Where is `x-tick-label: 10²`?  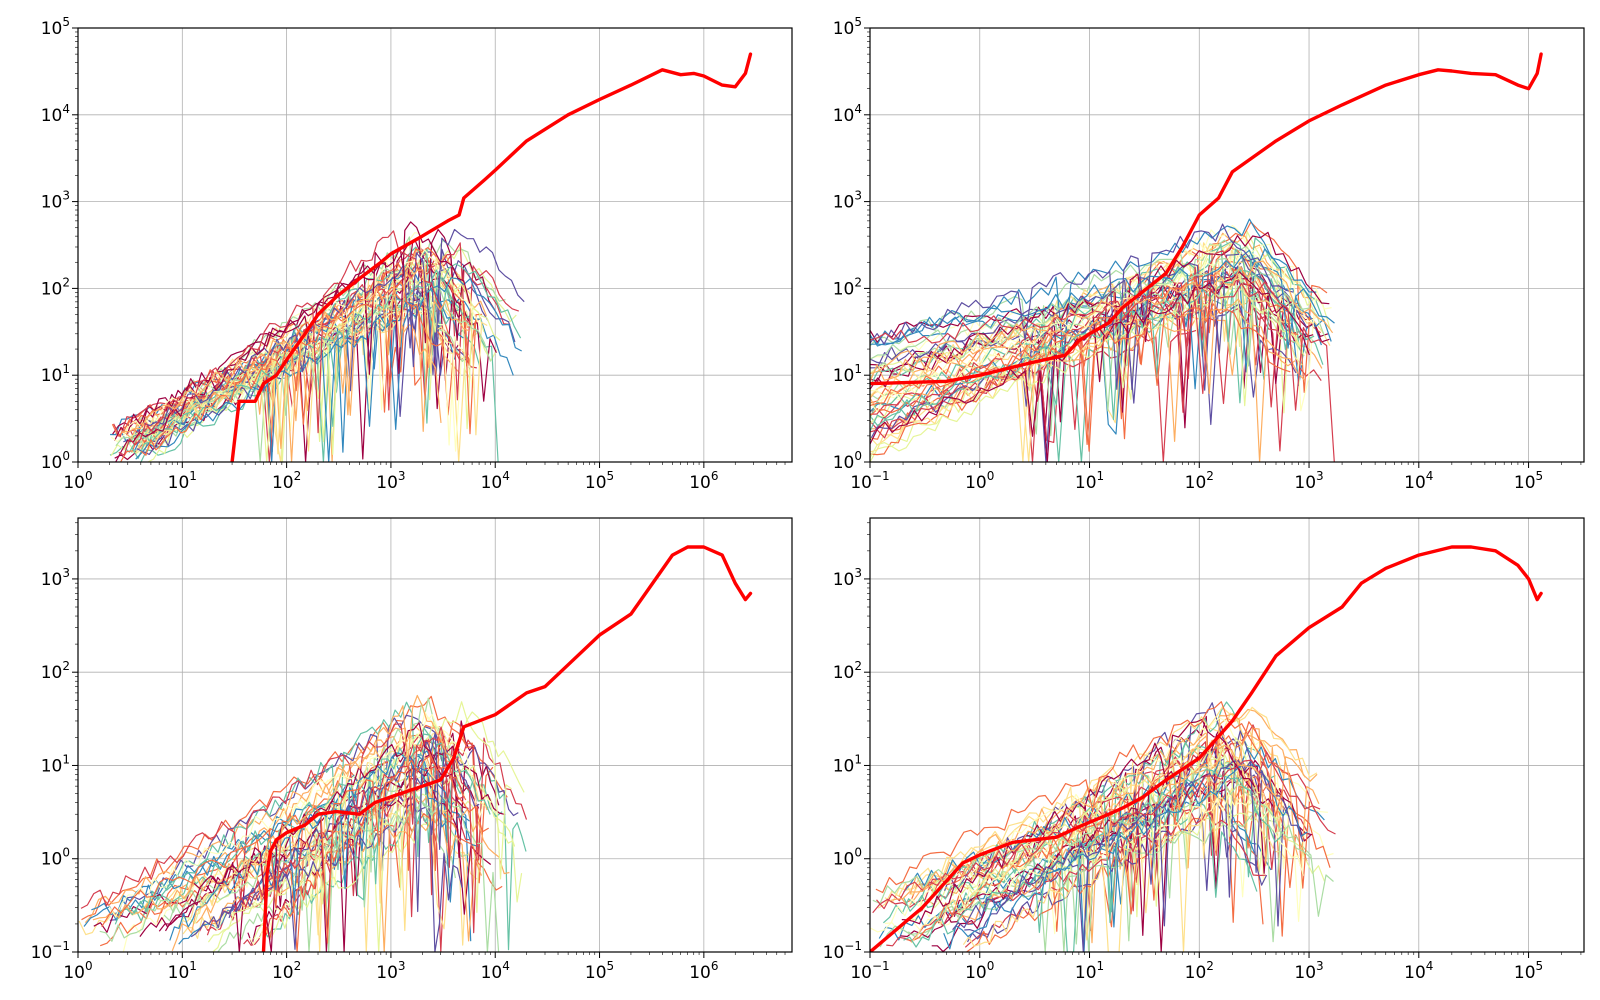
x-tick-label: 10² is located at coordinates (286, 971).